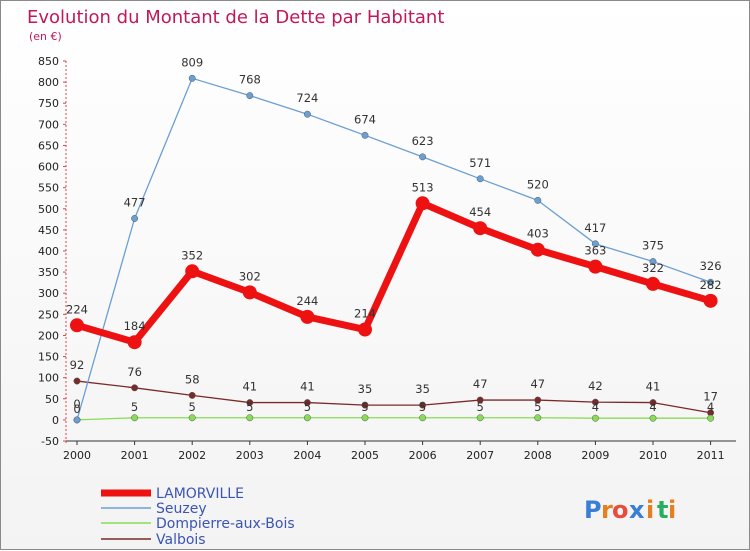 This screenshot has width=750, height=551. What do you see at coordinates (672, 510) in the screenshot?
I see `brand-letter: i` at bounding box center [672, 510].